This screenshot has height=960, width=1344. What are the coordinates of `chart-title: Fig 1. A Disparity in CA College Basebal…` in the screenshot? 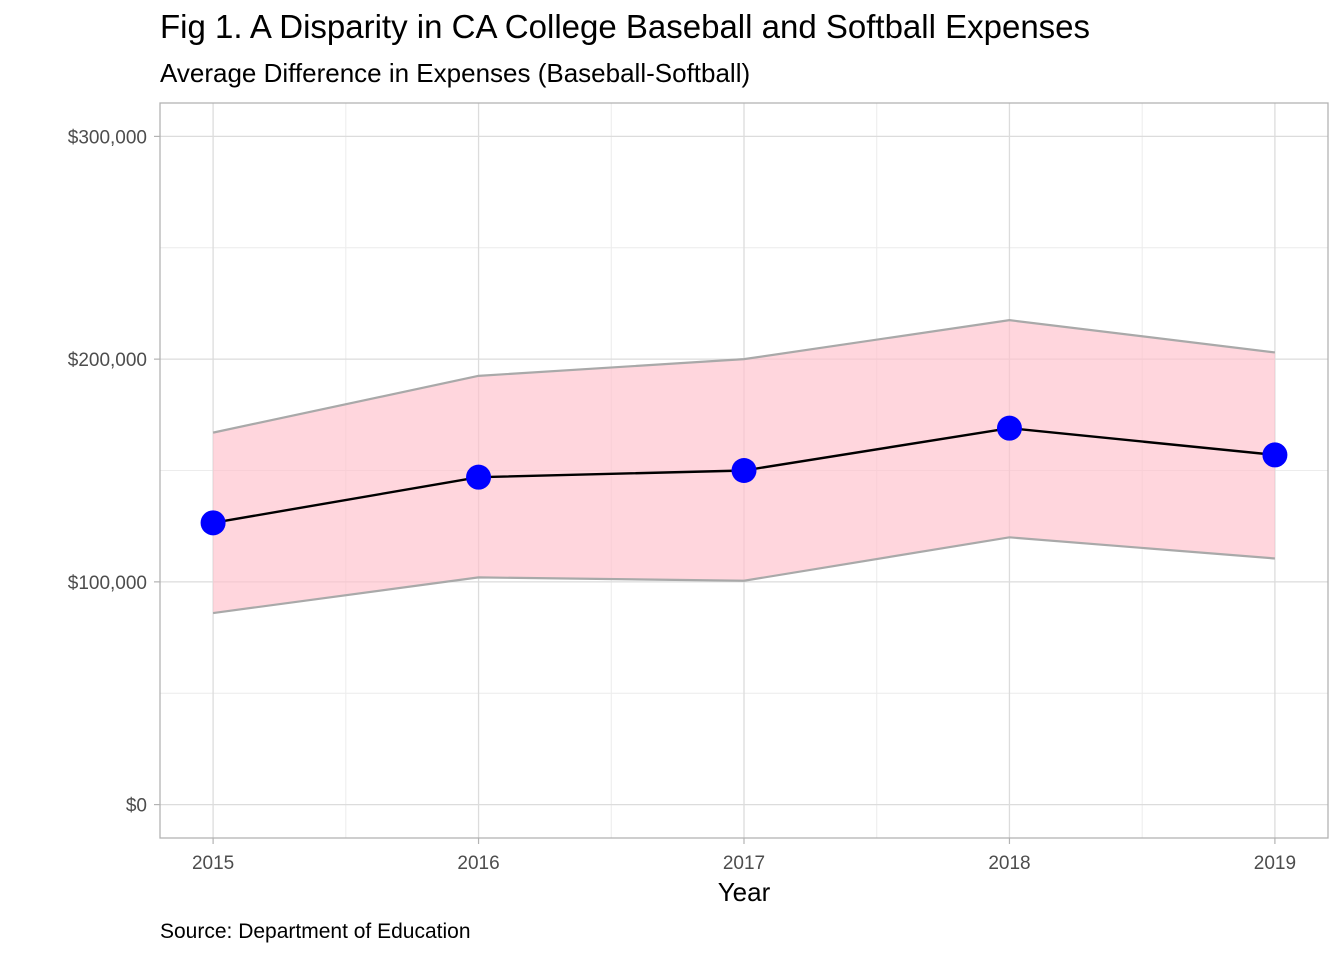 It's located at (625, 26).